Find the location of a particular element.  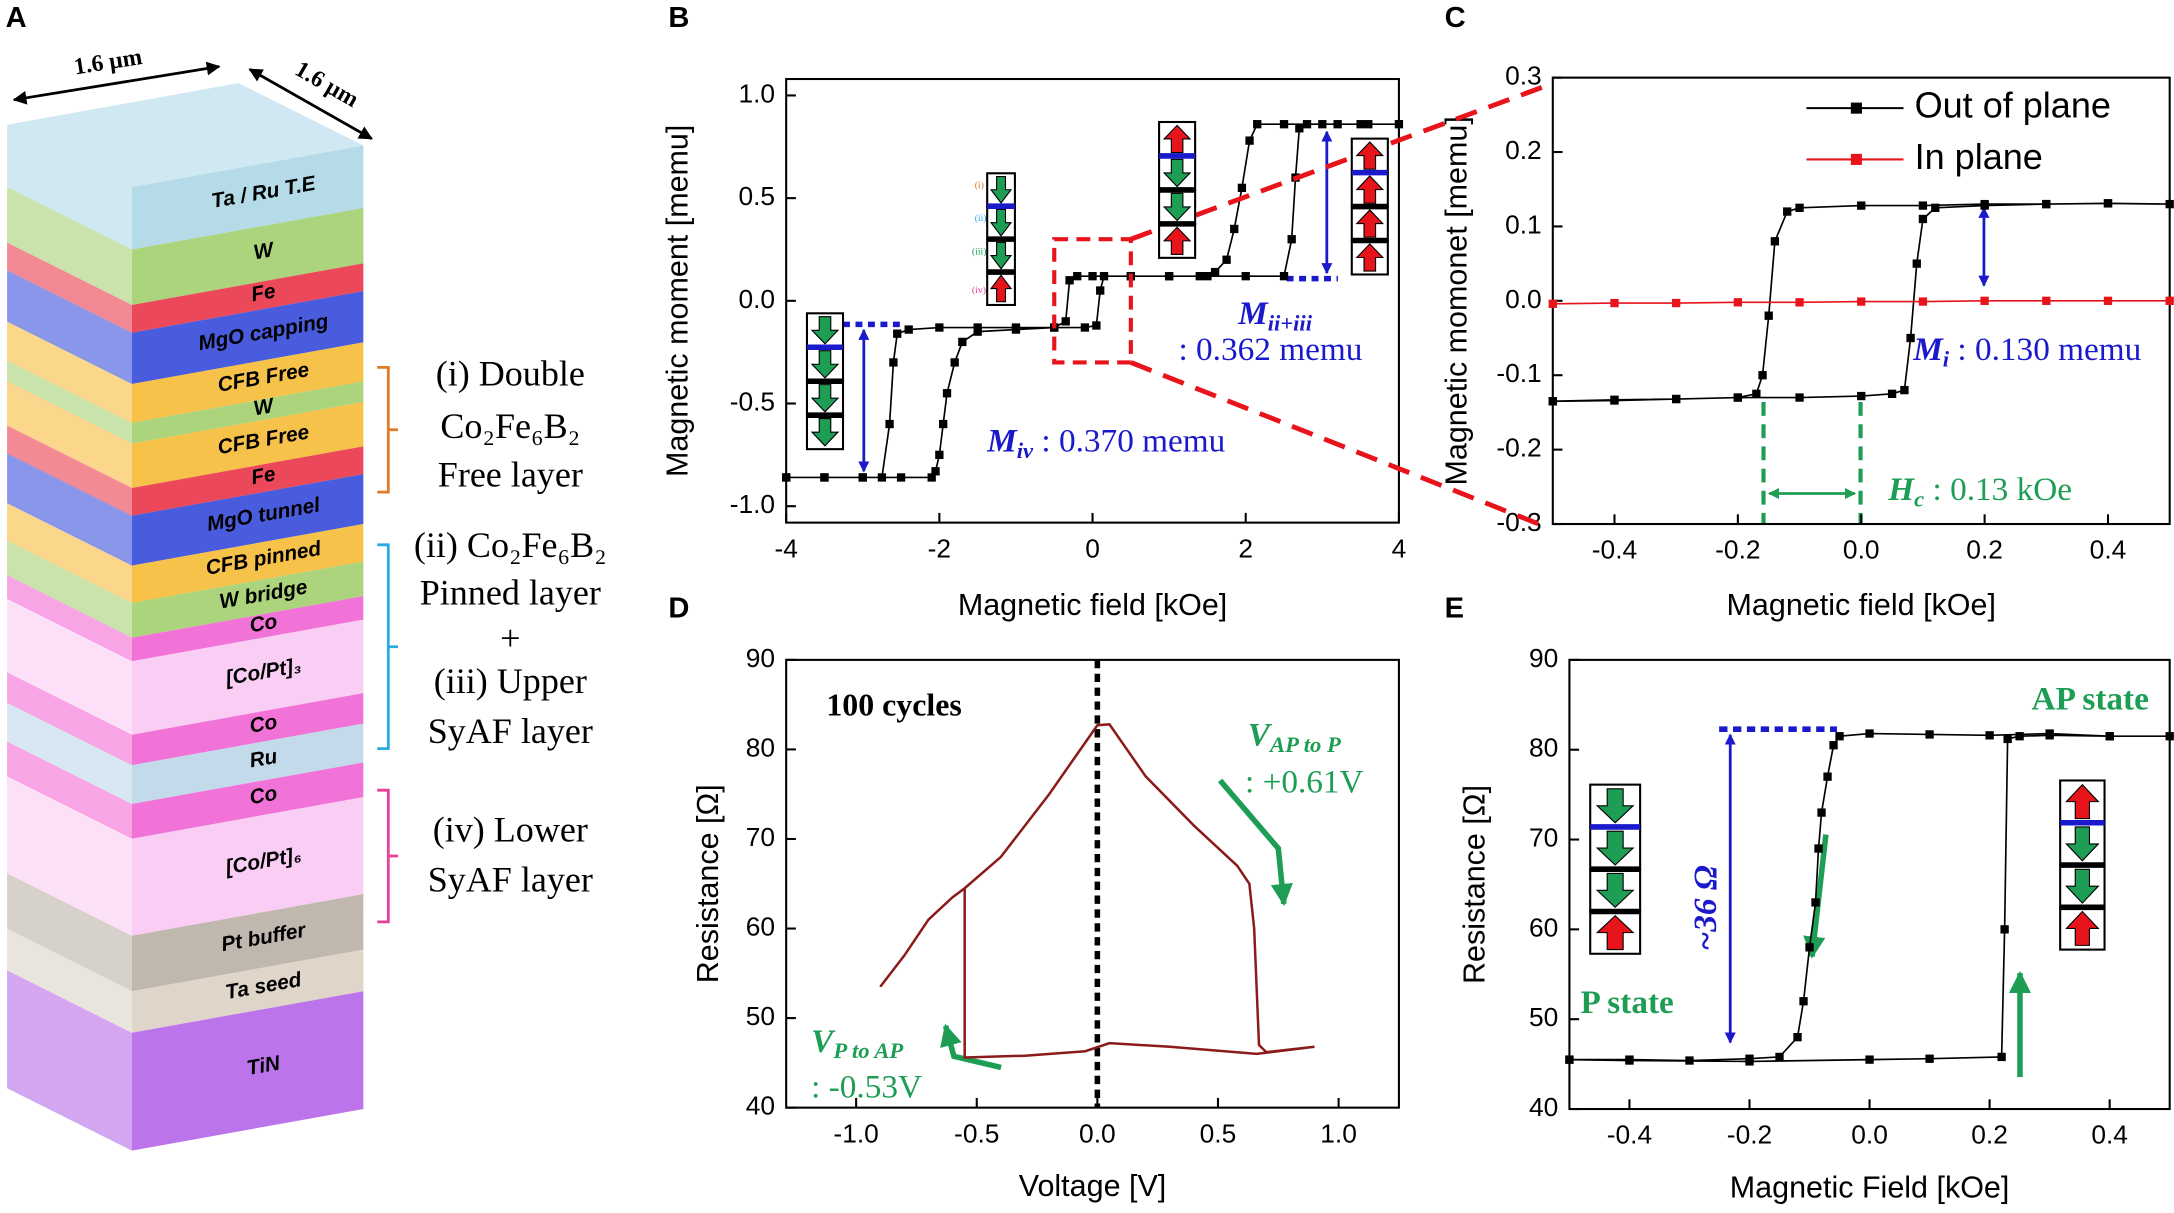

annotation: VAP to P is located at coordinates (1294, 736).